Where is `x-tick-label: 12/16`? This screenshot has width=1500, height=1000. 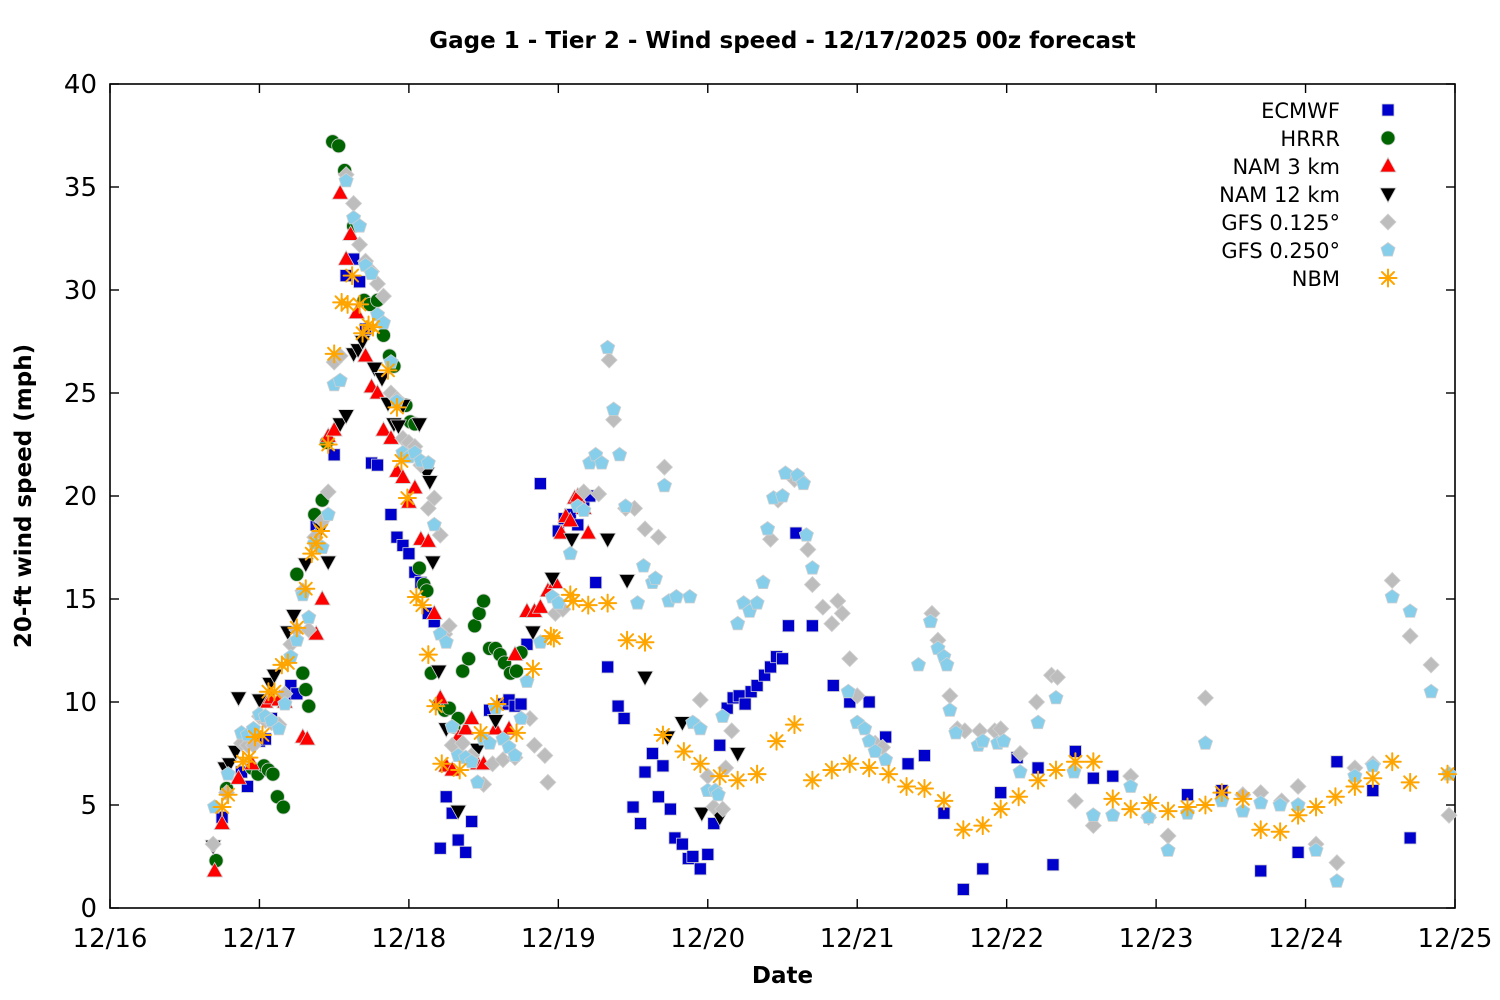 x-tick-label: 12/16 is located at coordinates (110, 939).